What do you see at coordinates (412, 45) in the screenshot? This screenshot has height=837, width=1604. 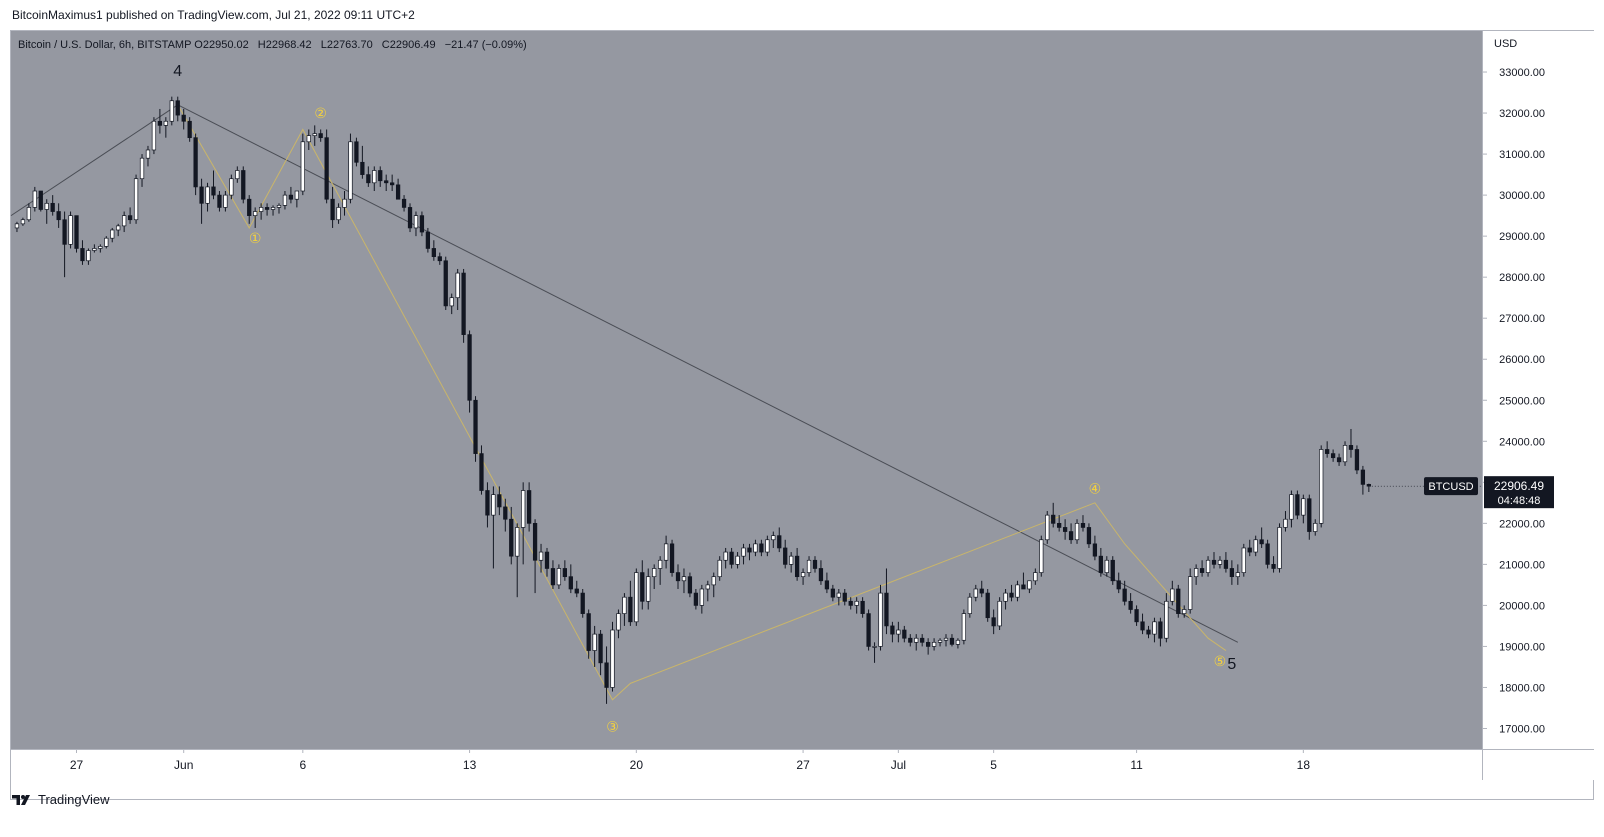 I see `close-value: 22906.49` at bounding box center [412, 45].